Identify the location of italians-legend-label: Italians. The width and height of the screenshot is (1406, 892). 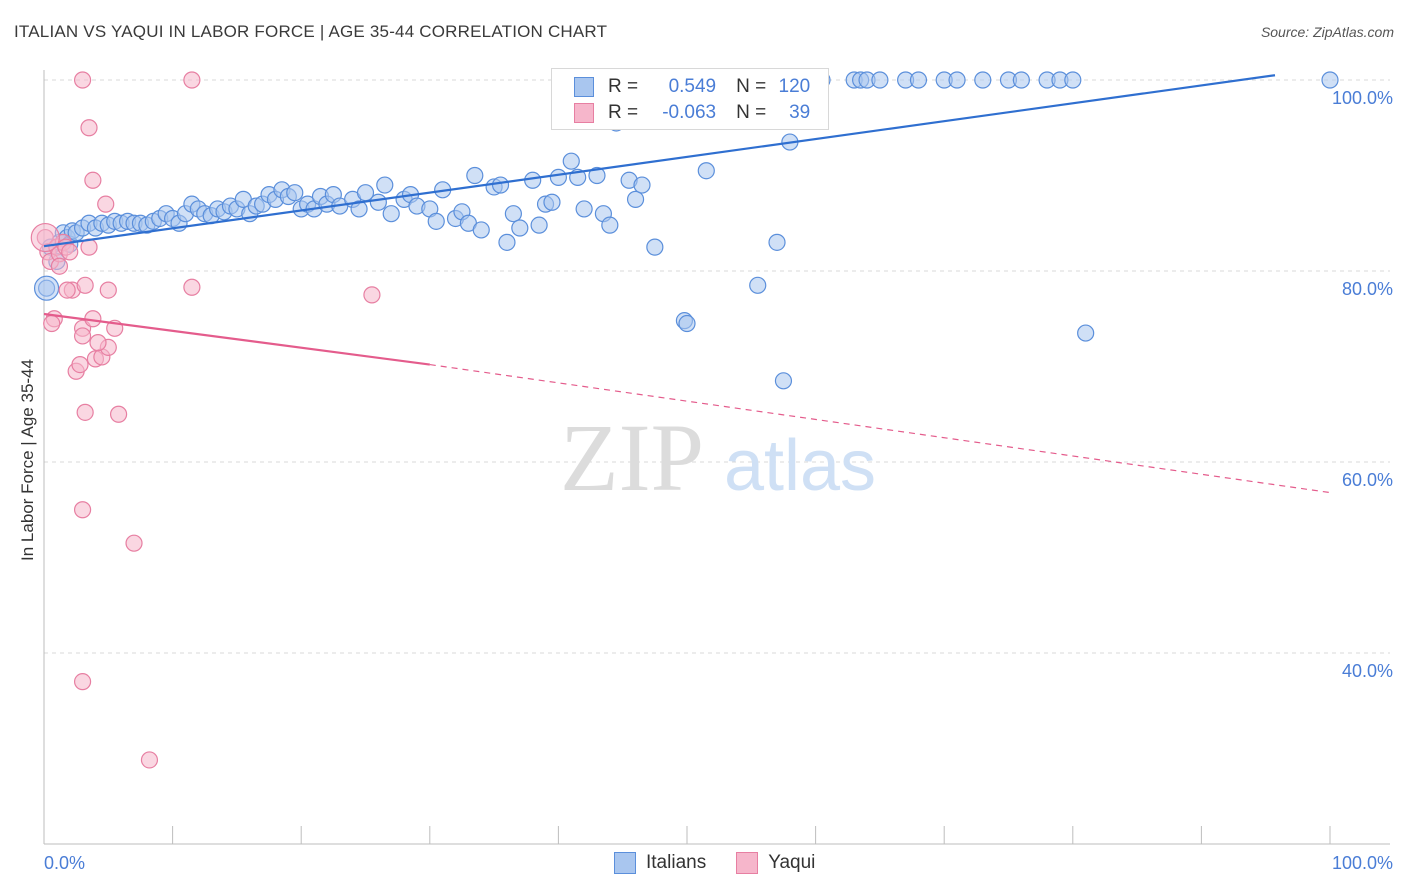
(676, 862).